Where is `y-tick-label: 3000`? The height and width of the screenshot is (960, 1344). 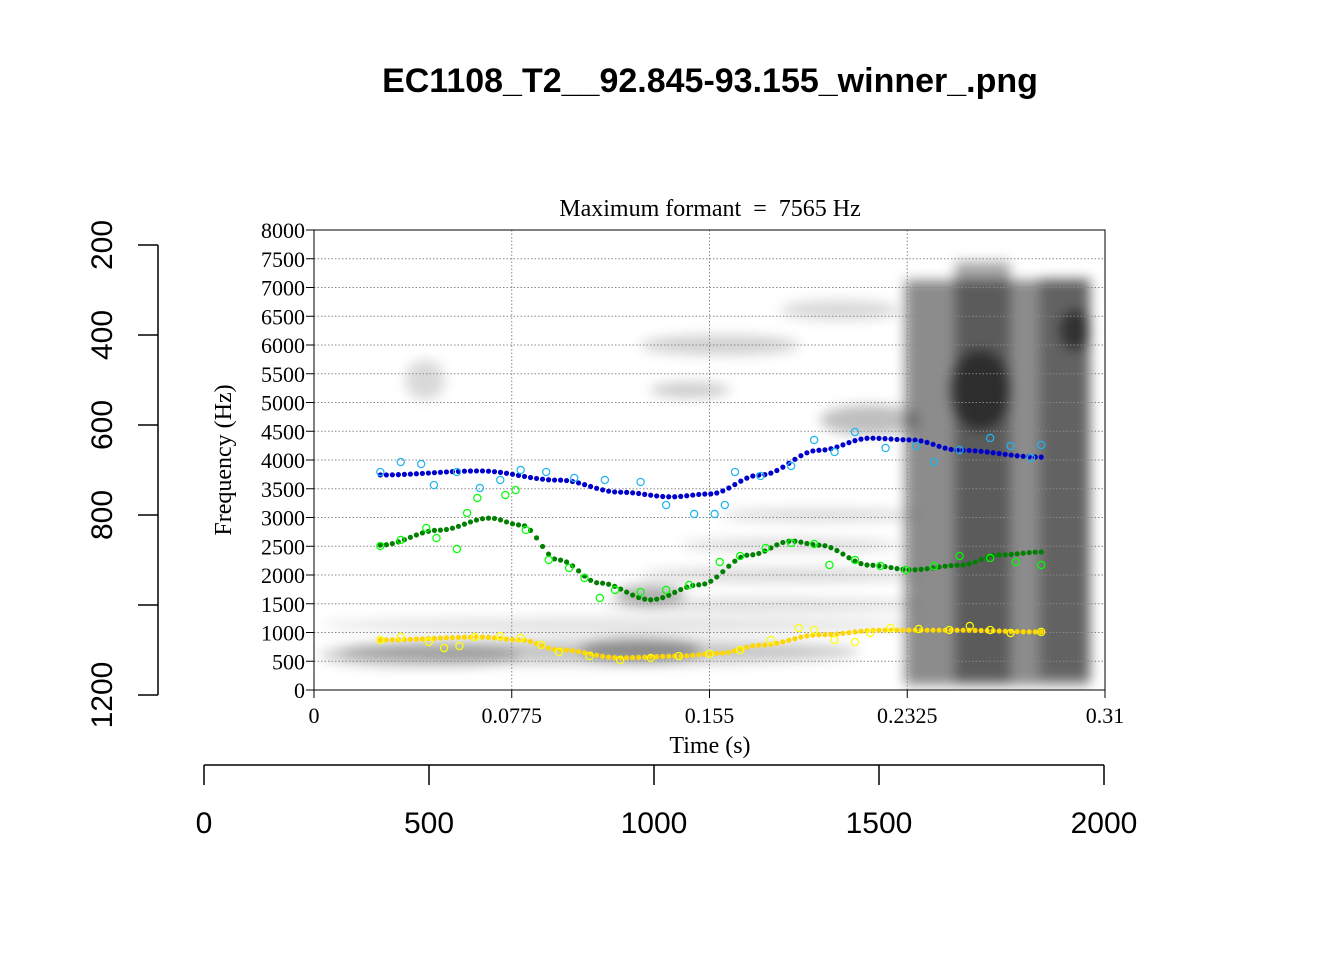
y-tick-label: 3000 is located at coordinates (283, 518).